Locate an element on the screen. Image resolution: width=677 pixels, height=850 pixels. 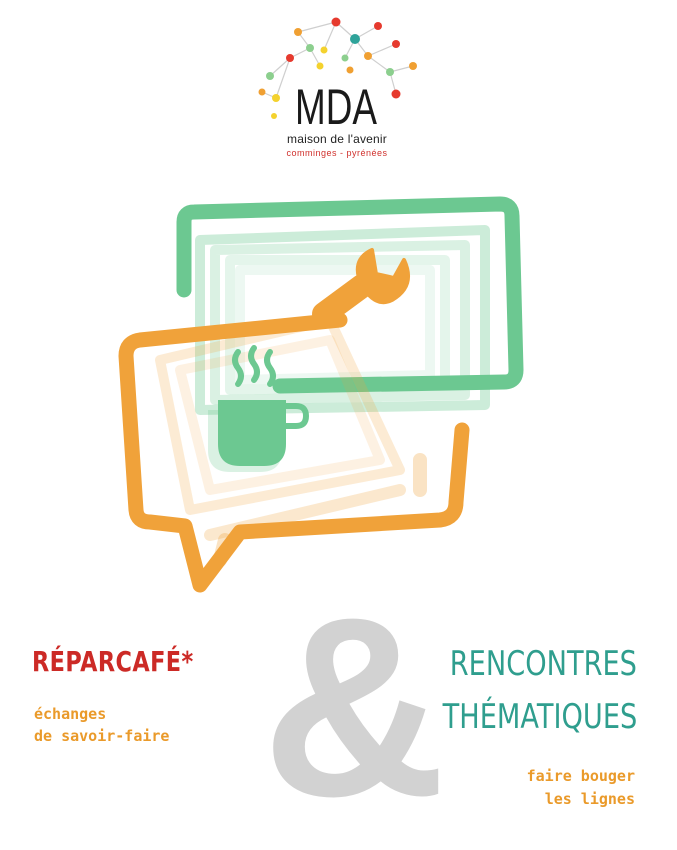
reparcafe-title: RÉPARCAFÉ* is located at coordinates (113, 661).